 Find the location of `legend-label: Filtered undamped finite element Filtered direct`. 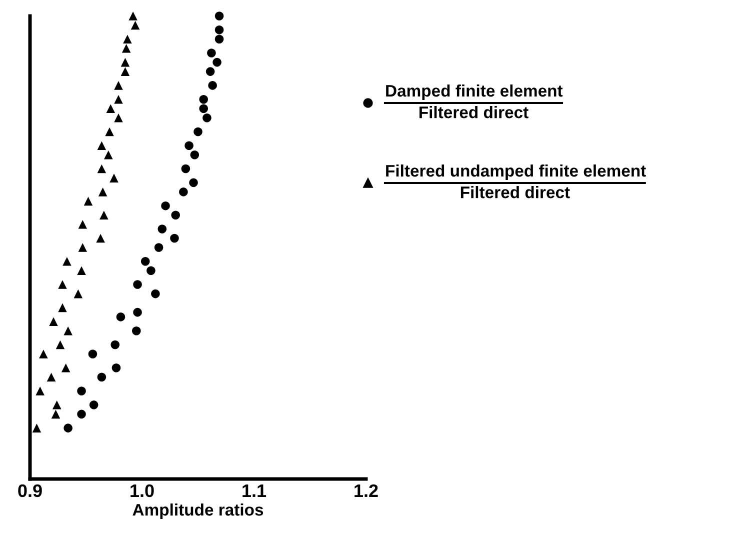

legend-label: Filtered undamped finite element Filtered direct is located at coordinates (516, 181).